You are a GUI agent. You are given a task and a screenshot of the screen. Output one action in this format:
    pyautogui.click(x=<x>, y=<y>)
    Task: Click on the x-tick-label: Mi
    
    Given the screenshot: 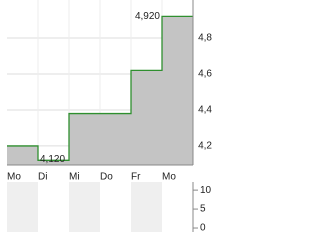 What is the action you would take?
    pyautogui.click(x=74, y=177)
    